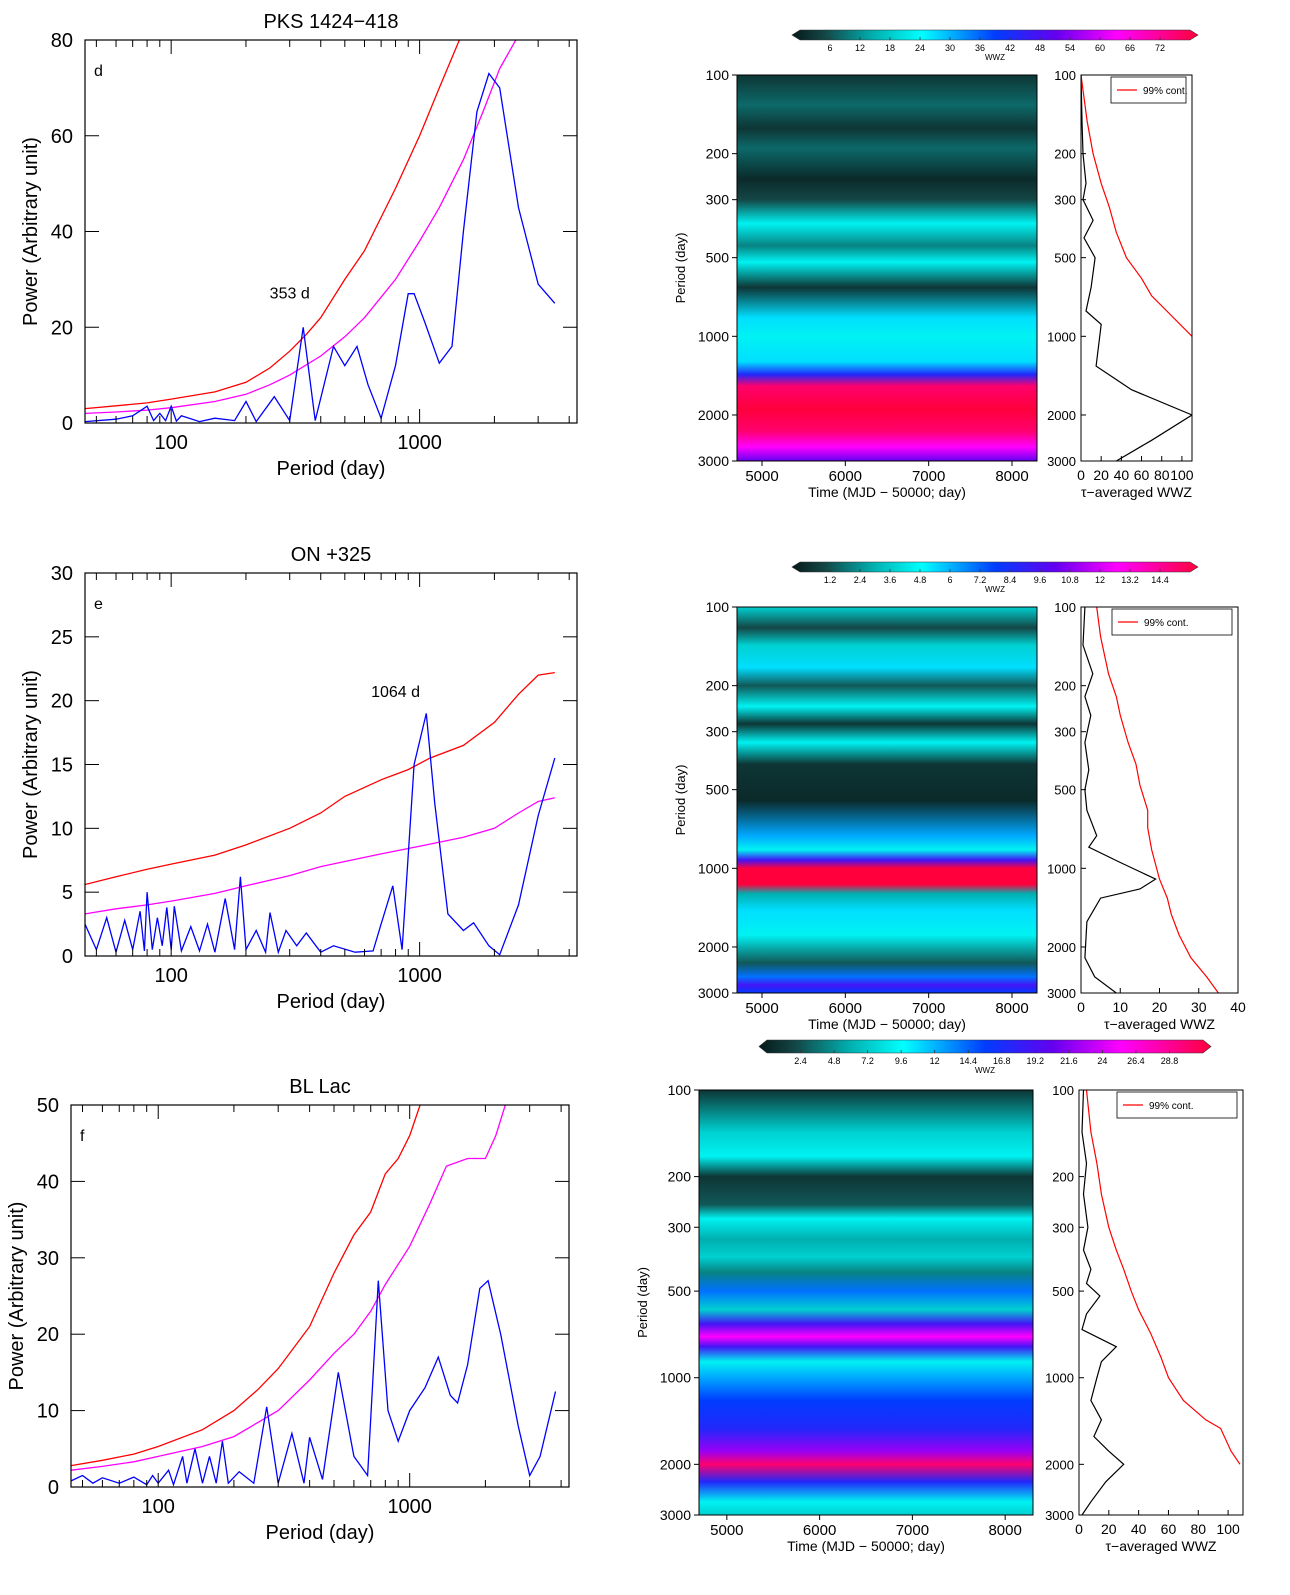 The height and width of the screenshot is (1595, 1290). What do you see at coordinates (1002, 1061) in the screenshot?
I see `colorbar-tick-label: 16.8` at bounding box center [1002, 1061].